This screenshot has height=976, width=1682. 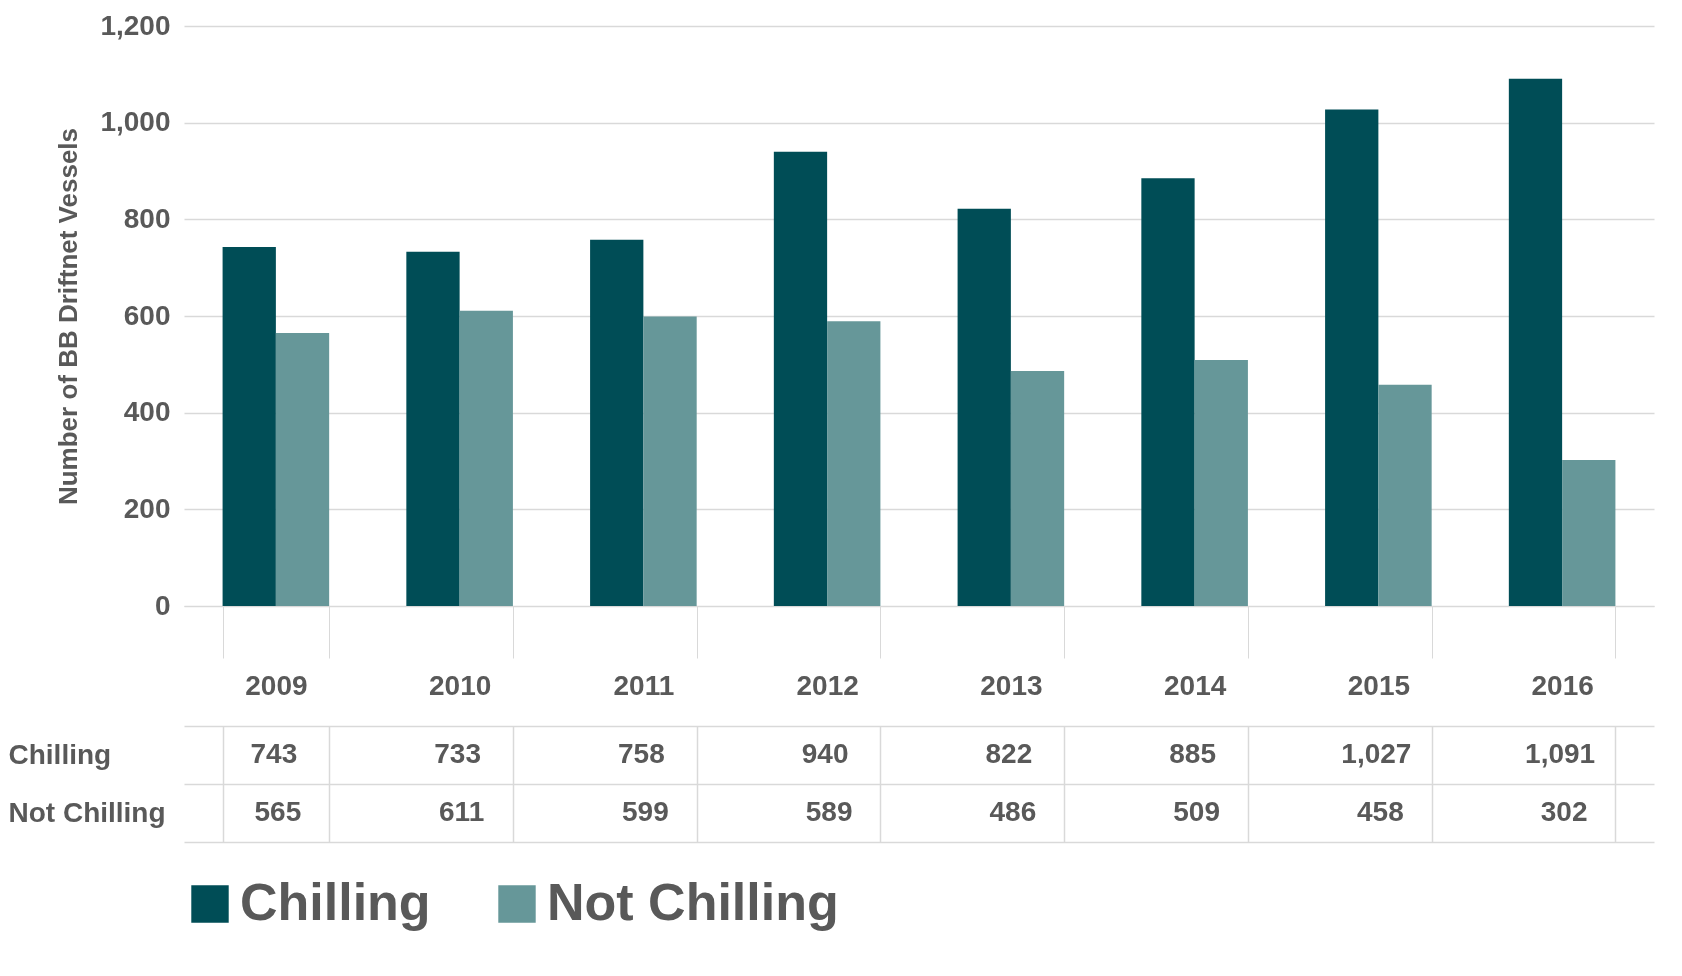 I want to click on y-tick-label: 200, so click(x=147, y=508).